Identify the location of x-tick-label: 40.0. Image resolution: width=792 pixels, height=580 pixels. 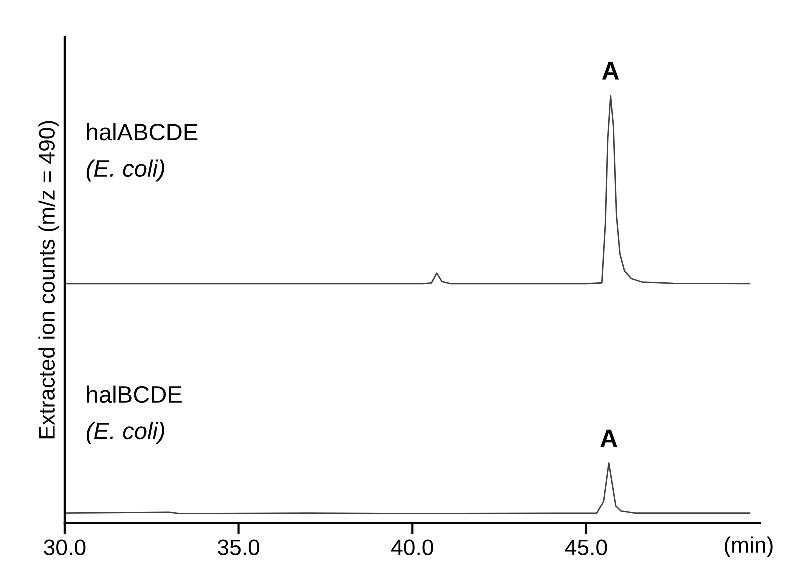
(413, 548).